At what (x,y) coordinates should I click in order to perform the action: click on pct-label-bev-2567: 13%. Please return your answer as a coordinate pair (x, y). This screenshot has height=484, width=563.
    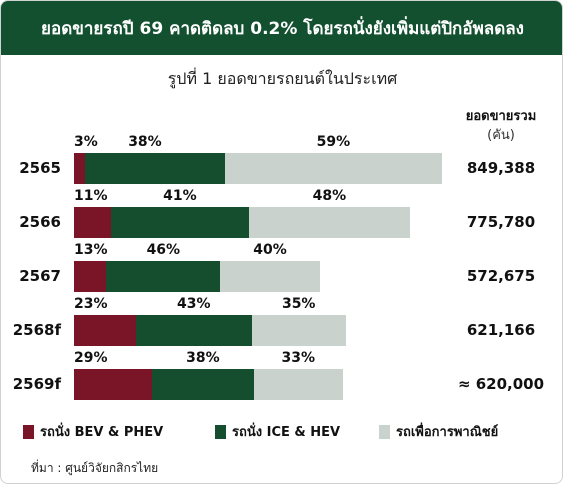
    Looking at the image, I should click on (91, 250).